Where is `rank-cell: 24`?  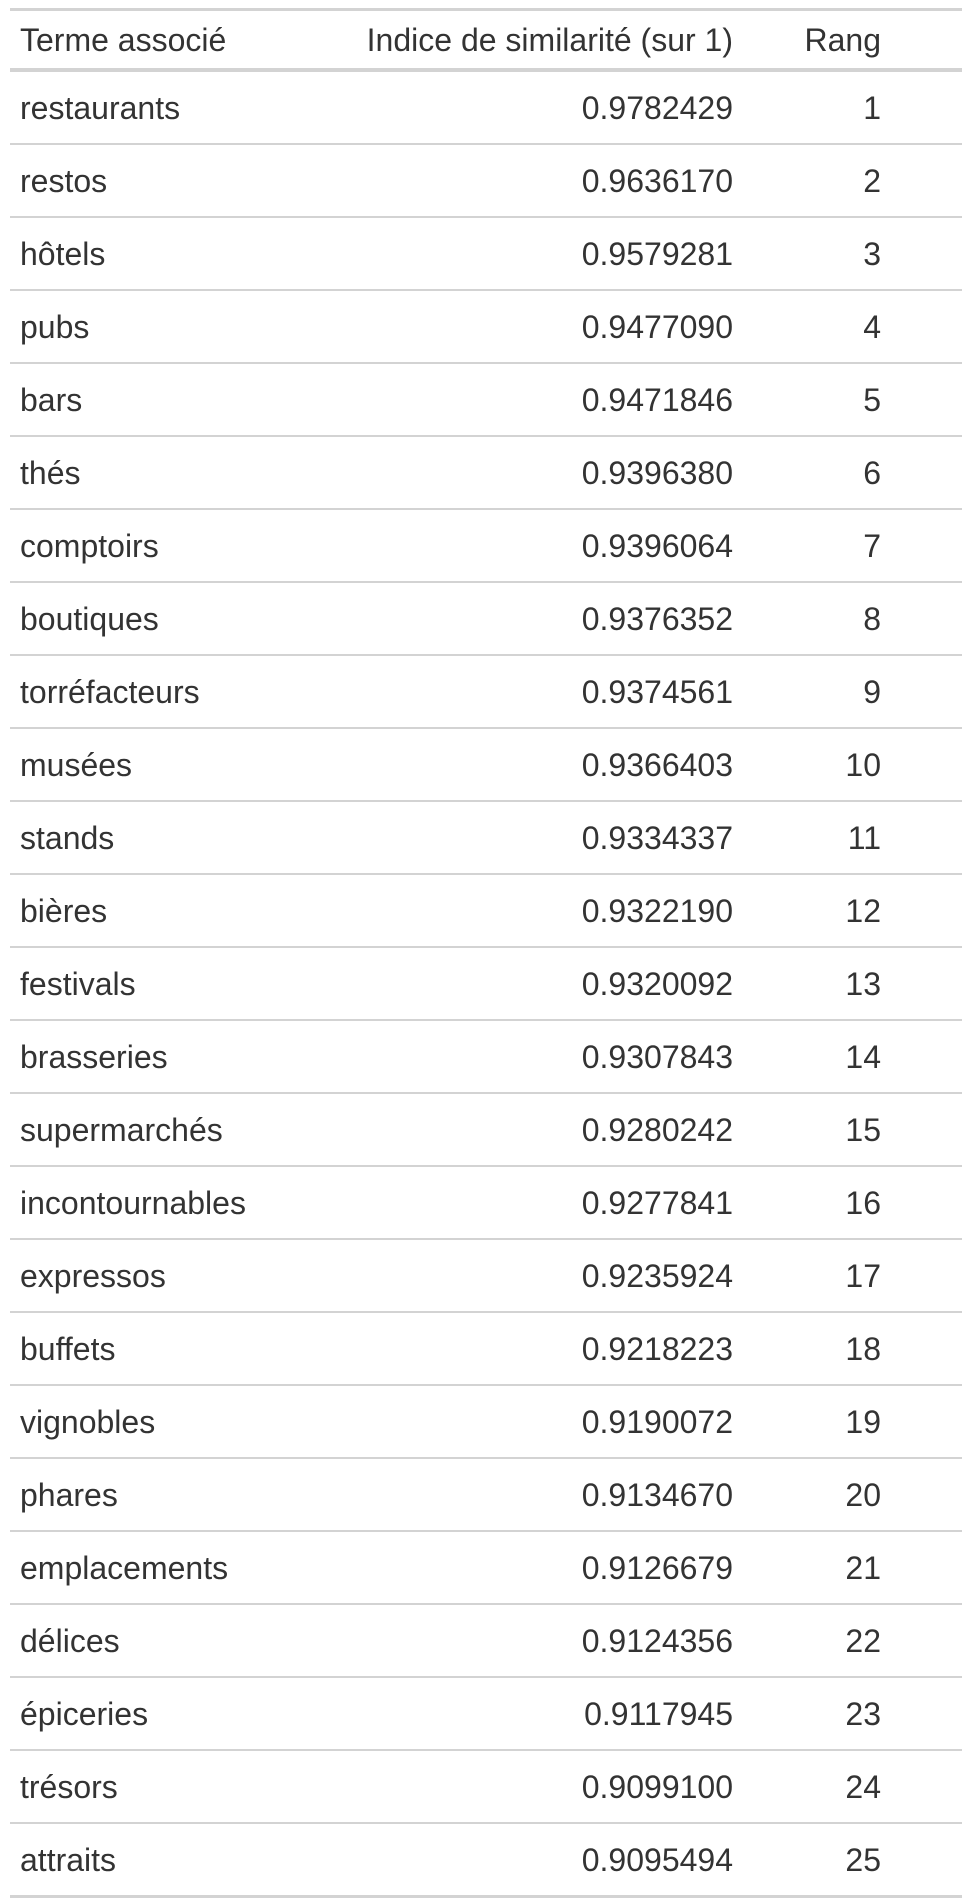
rank-cell: 24 is located at coordinates (852, 1786).